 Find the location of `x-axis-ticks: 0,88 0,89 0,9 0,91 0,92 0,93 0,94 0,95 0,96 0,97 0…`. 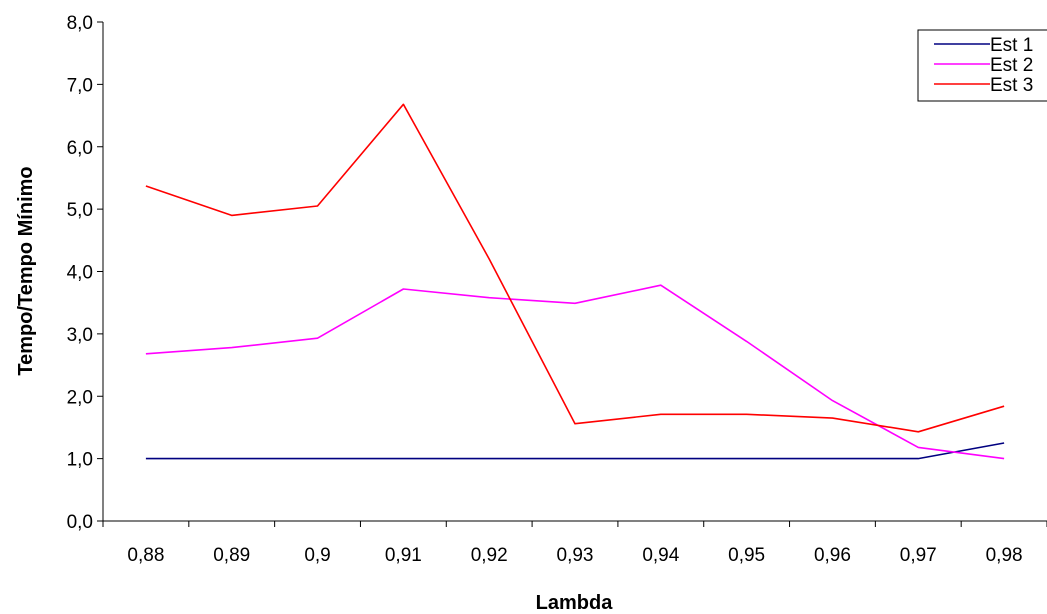

x-axis-ticks: 0,88 0,89 0,9 0,91 0,92 0,93 0,94 0,95 0,96 0,97 0… is located at coordinates (574, 543).